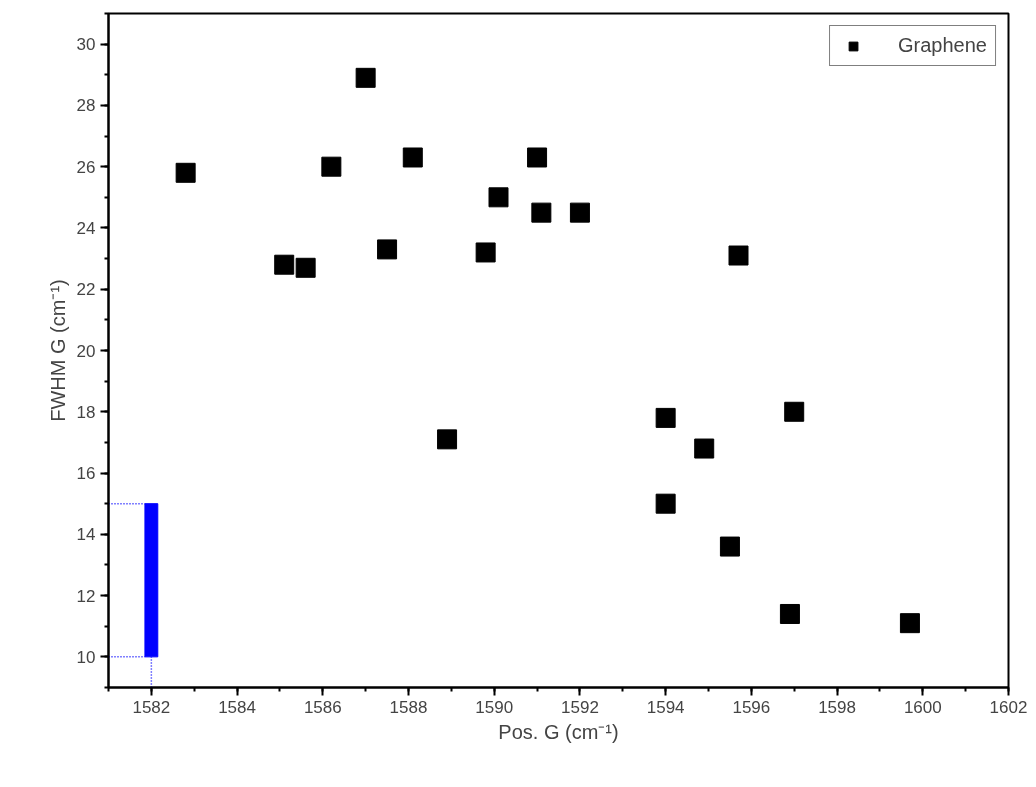 This screenshot has width=1036, height=787. Describe the element at coordinates (1008, 707) in the screenshot. I see `x-tick-label: 1602` at that location.